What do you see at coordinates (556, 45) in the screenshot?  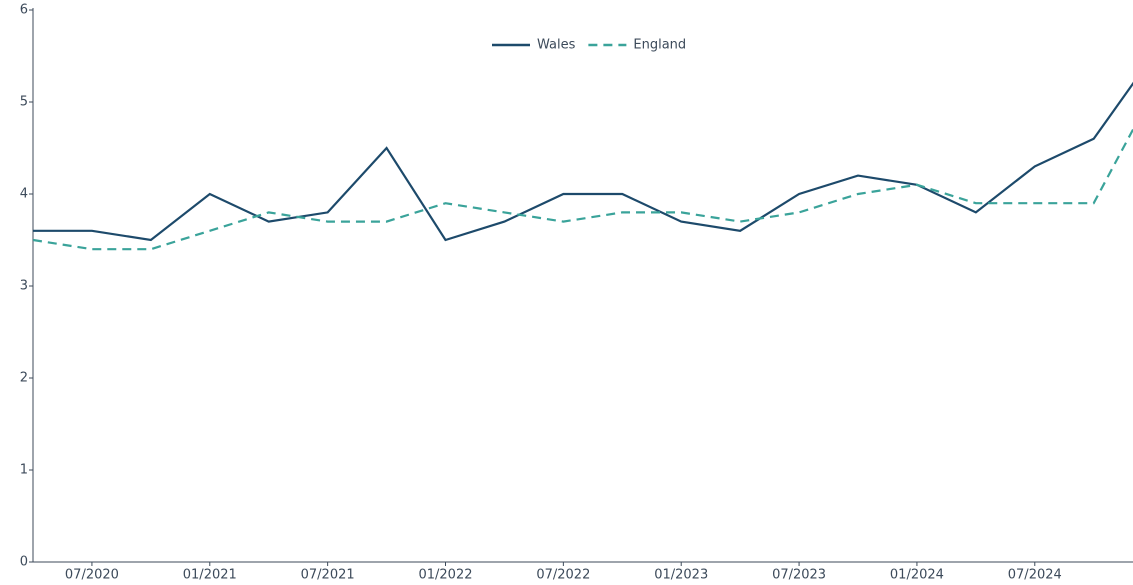 I see `legend-label: Wales` at bounding box center [556, 45].